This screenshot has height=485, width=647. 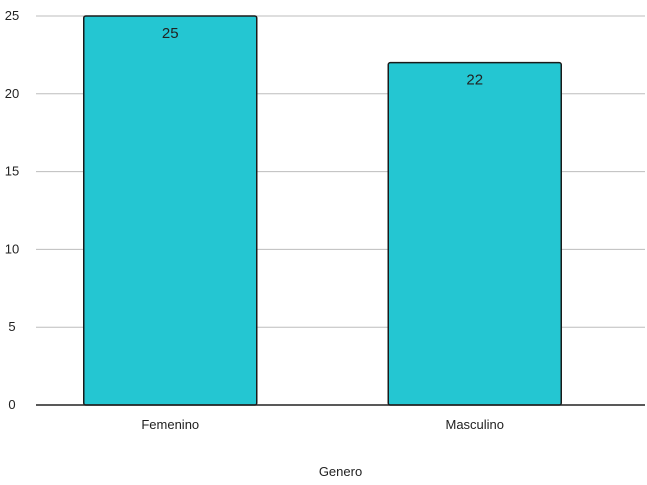 What do you see at coordinates (12, 248) in the screenshot?
I see `y-tick-label: 10` at bounding box center [12, 248].